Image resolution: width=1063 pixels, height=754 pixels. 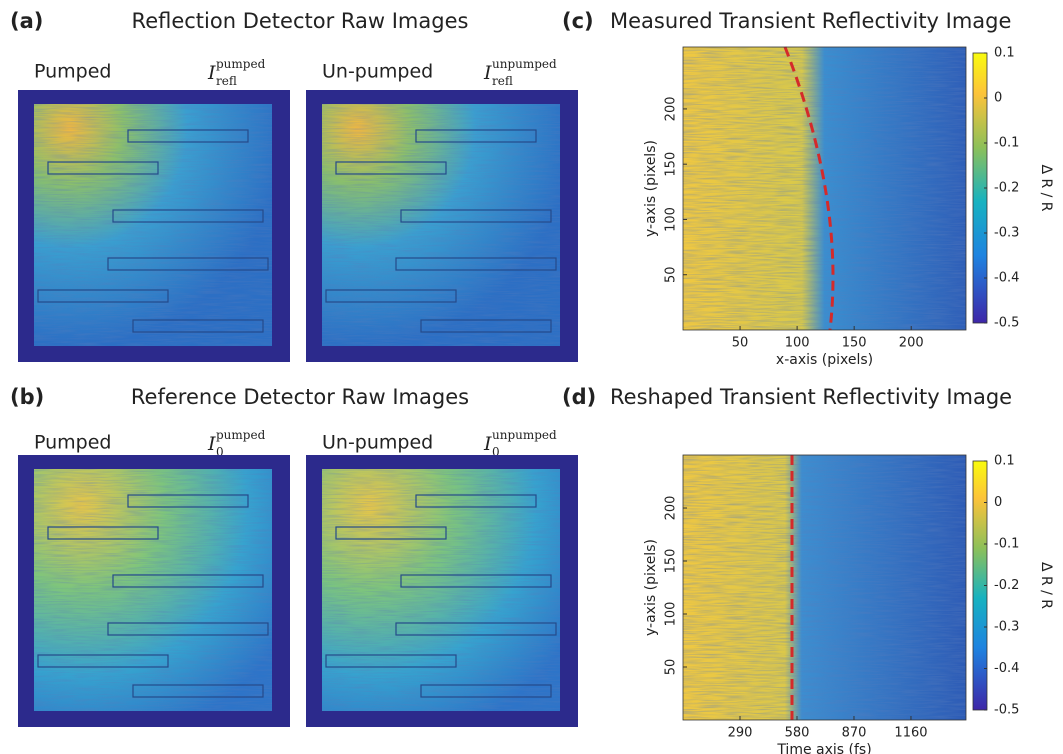 I want to click on panel-title: Reshaped Transient Reflectivity Image, so click(x=811, y=397).